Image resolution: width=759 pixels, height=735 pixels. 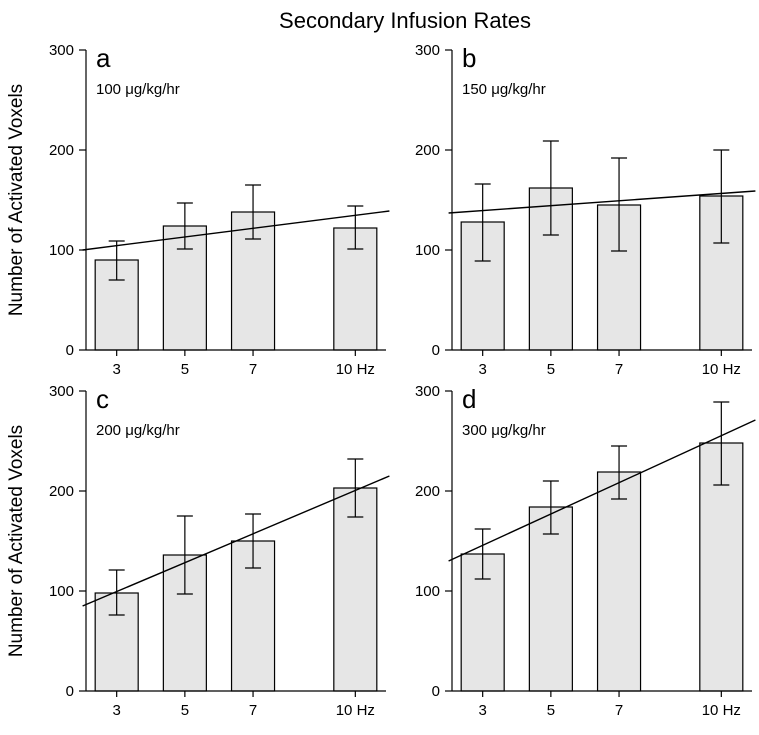 What do you see at coordinates (721, 369) in the screenshot?
I see `x-tick-label-b-3: 10 Hz` at bounding box center [721, 369].